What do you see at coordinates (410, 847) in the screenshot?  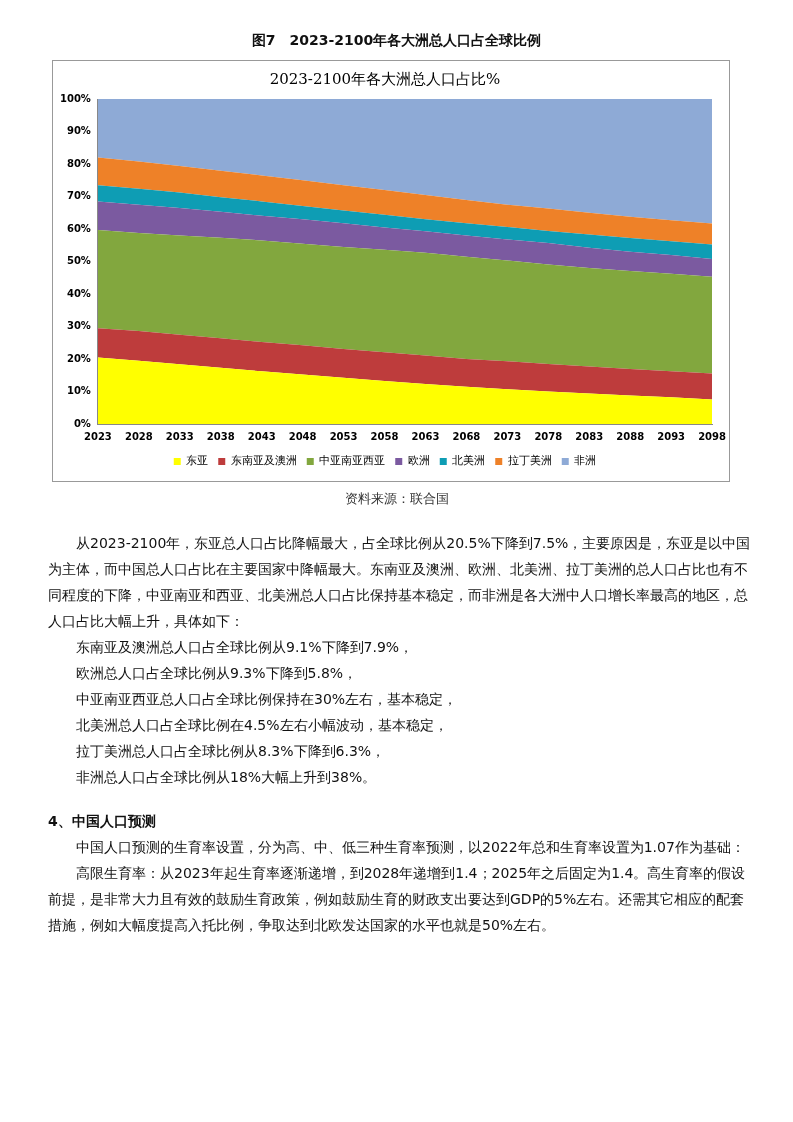 I see `text: 中国人口预测的生育率设置，分为高、中、低三种生育率预测，以2022年总和生育率设置为1.07作为基础：` at bounding box center [410, 847].